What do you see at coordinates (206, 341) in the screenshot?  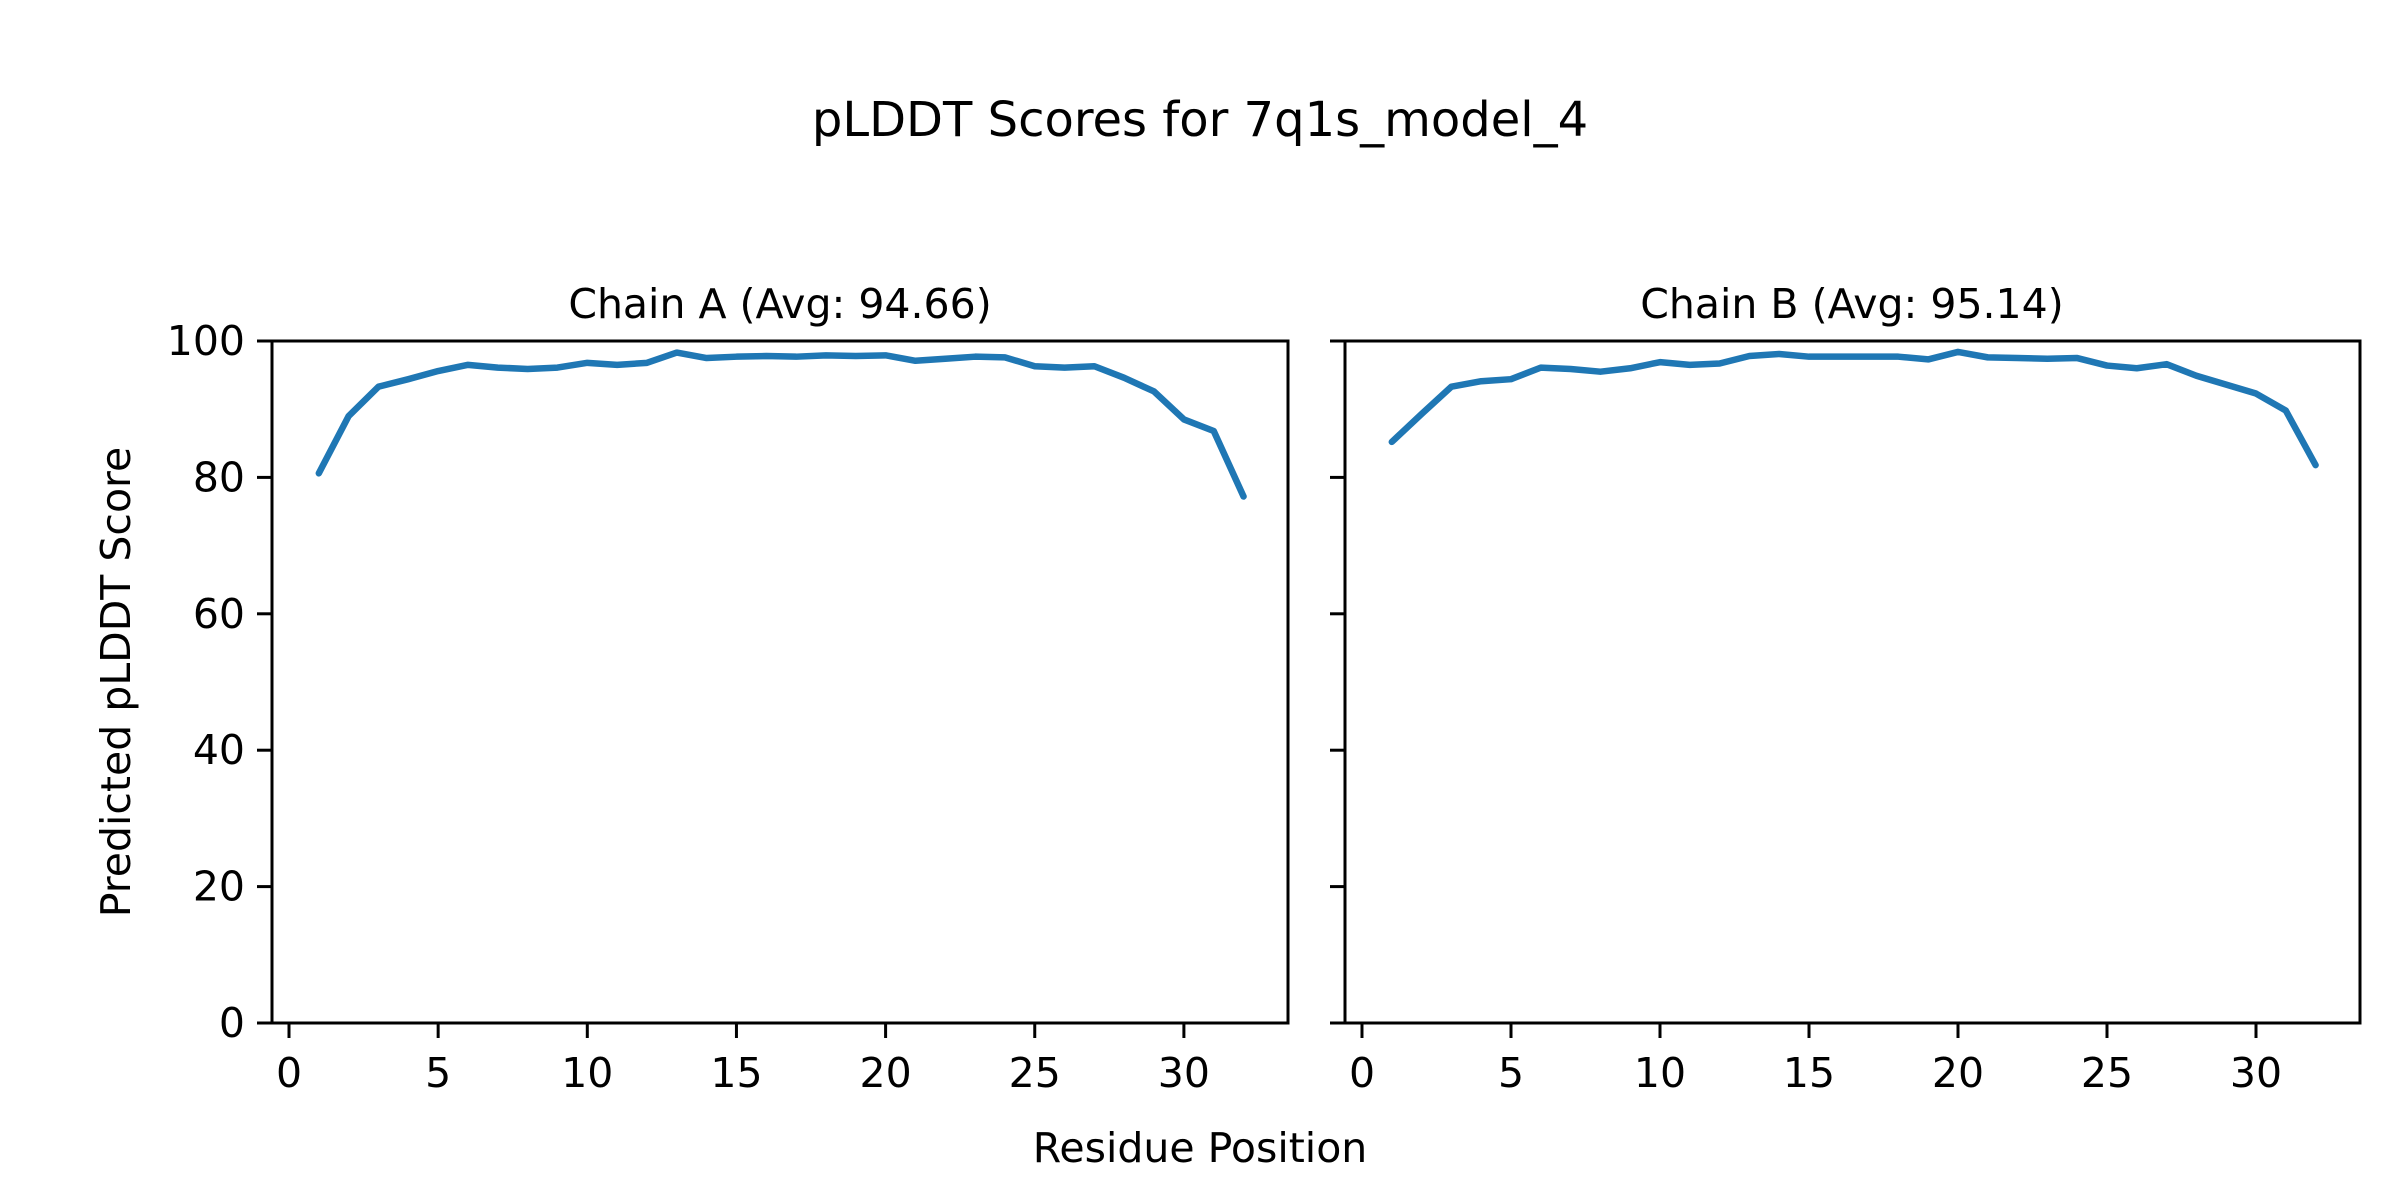 I see `y-tick-label: 100` at bounding box center [206, 341].